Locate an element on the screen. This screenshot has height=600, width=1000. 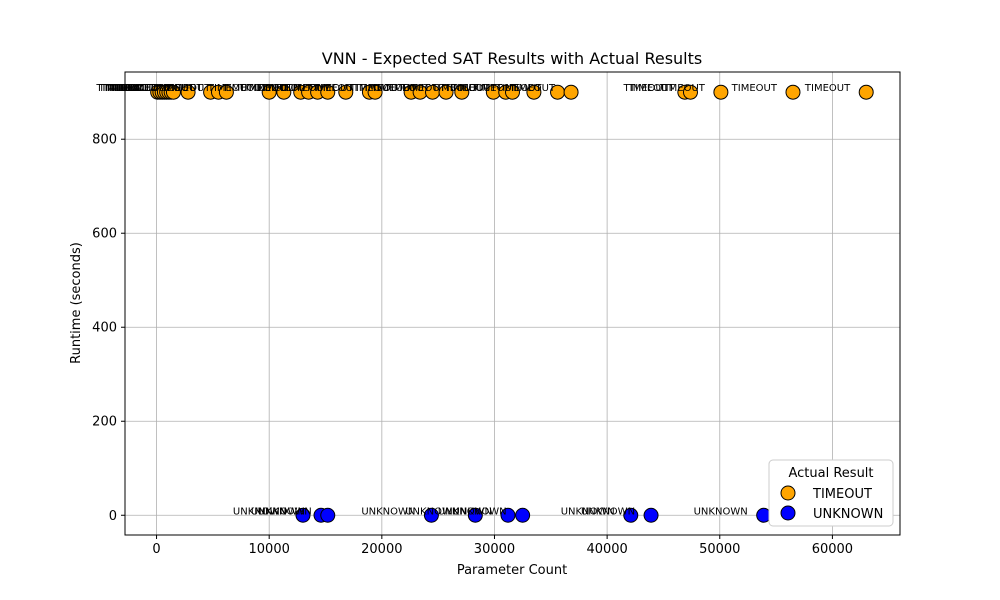
x-tick-label: 10000 is located at coordinates (269, 549).